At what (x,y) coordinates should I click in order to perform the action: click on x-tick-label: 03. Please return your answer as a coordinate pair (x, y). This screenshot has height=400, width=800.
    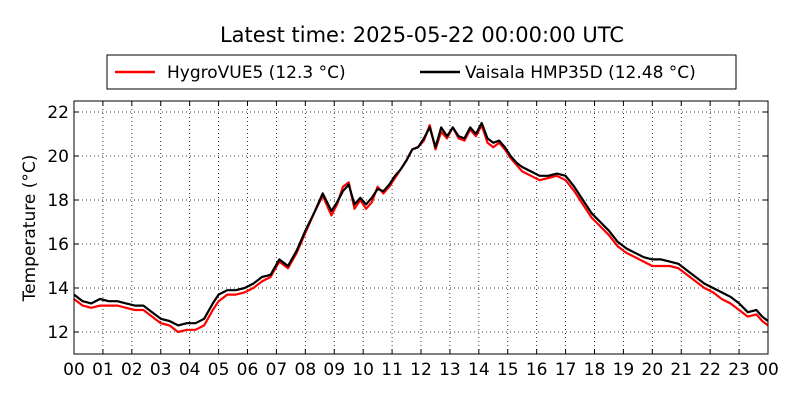
    Looking at the image, I should click on (161, 370).